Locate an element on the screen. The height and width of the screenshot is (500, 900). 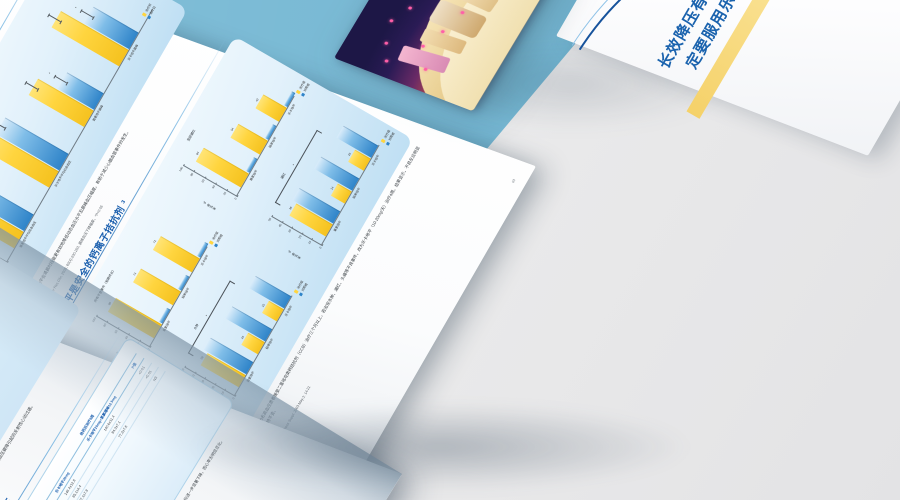
bar-value-label: 74 is located at coordinates (135, 274).